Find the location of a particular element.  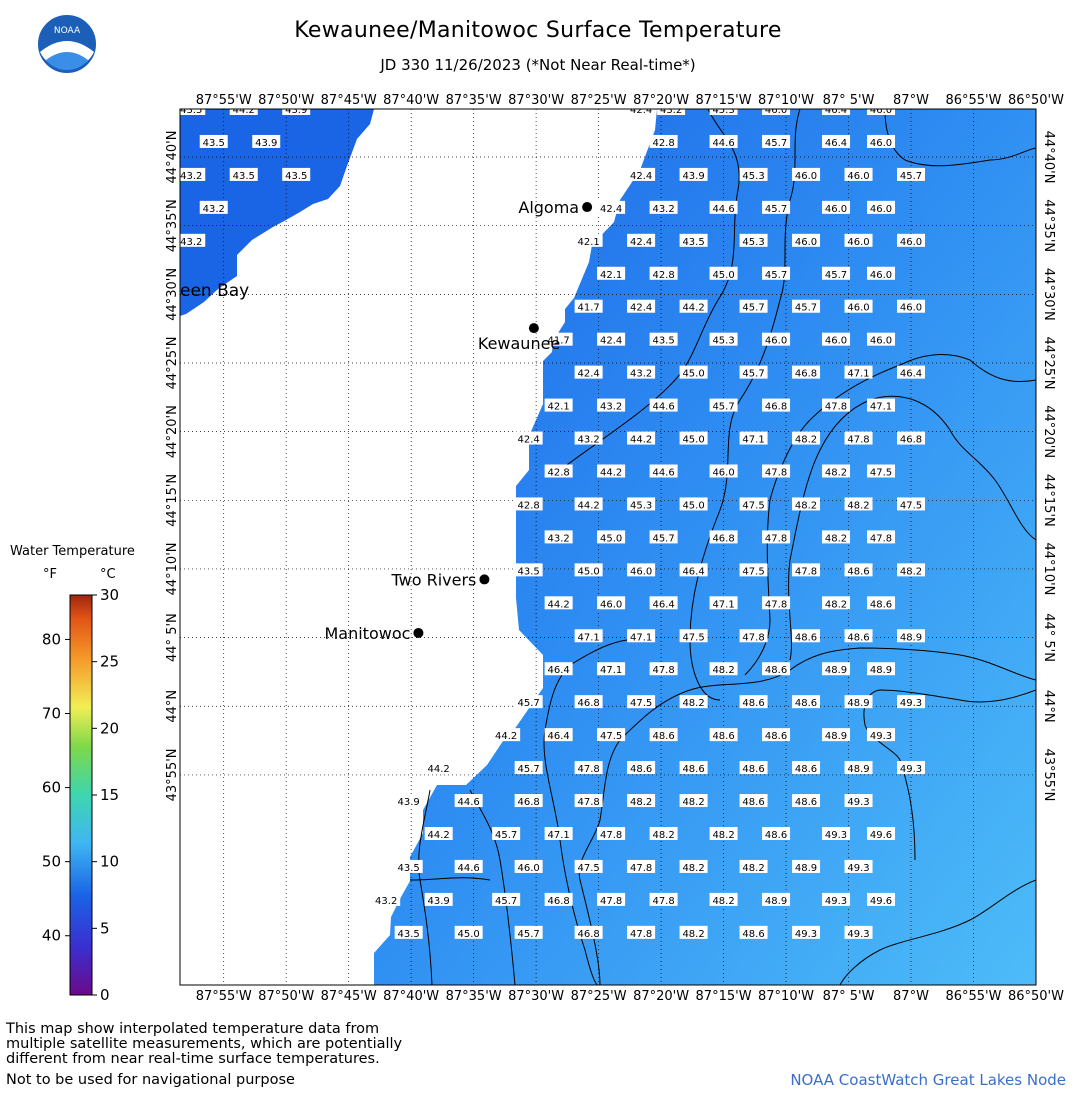

svg-text: 43.9 is located at coordinates (439, 901).